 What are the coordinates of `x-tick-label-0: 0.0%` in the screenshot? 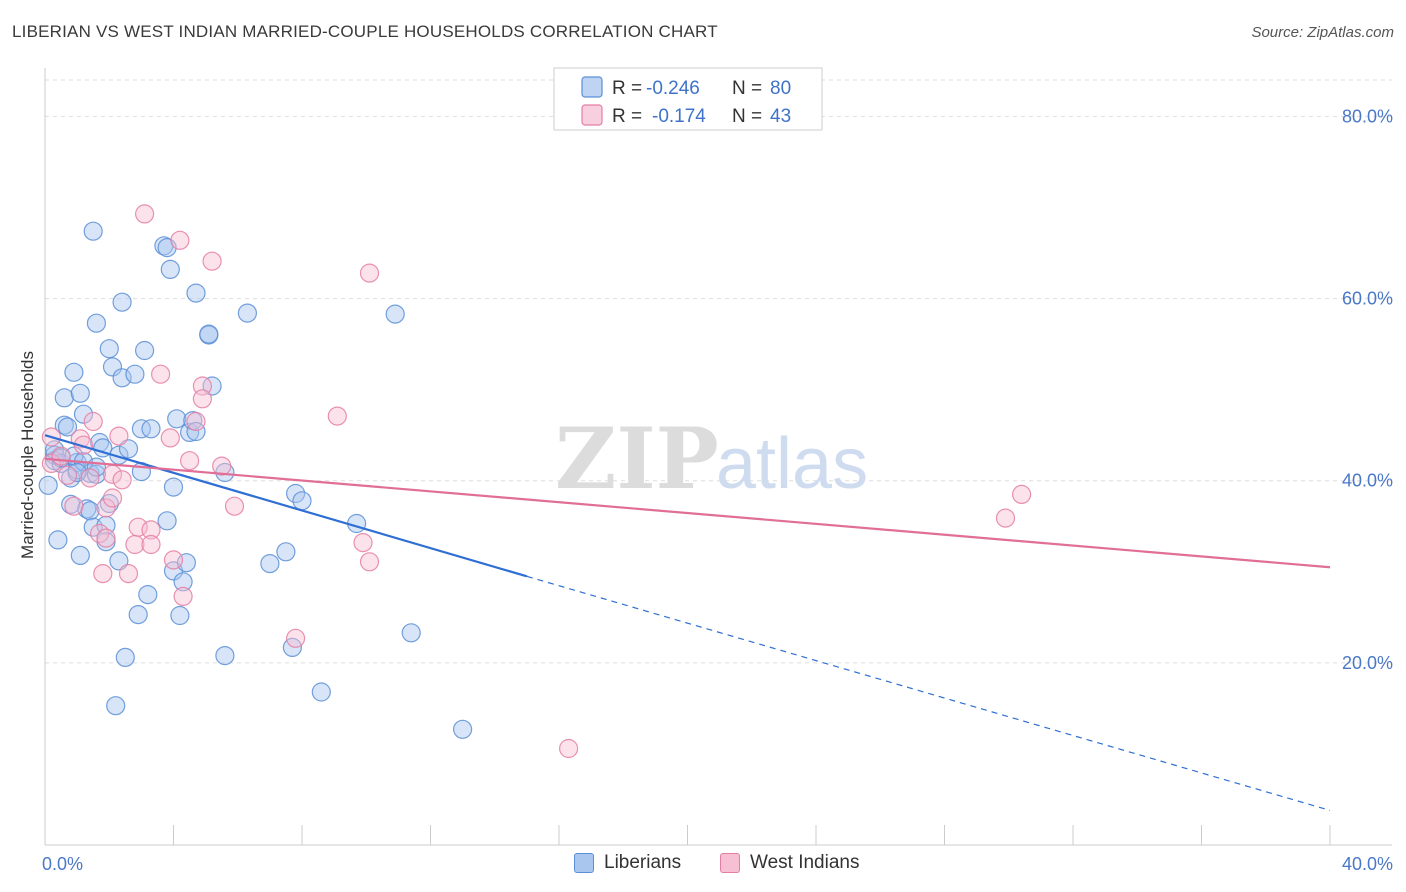 It's located at (62, 864).